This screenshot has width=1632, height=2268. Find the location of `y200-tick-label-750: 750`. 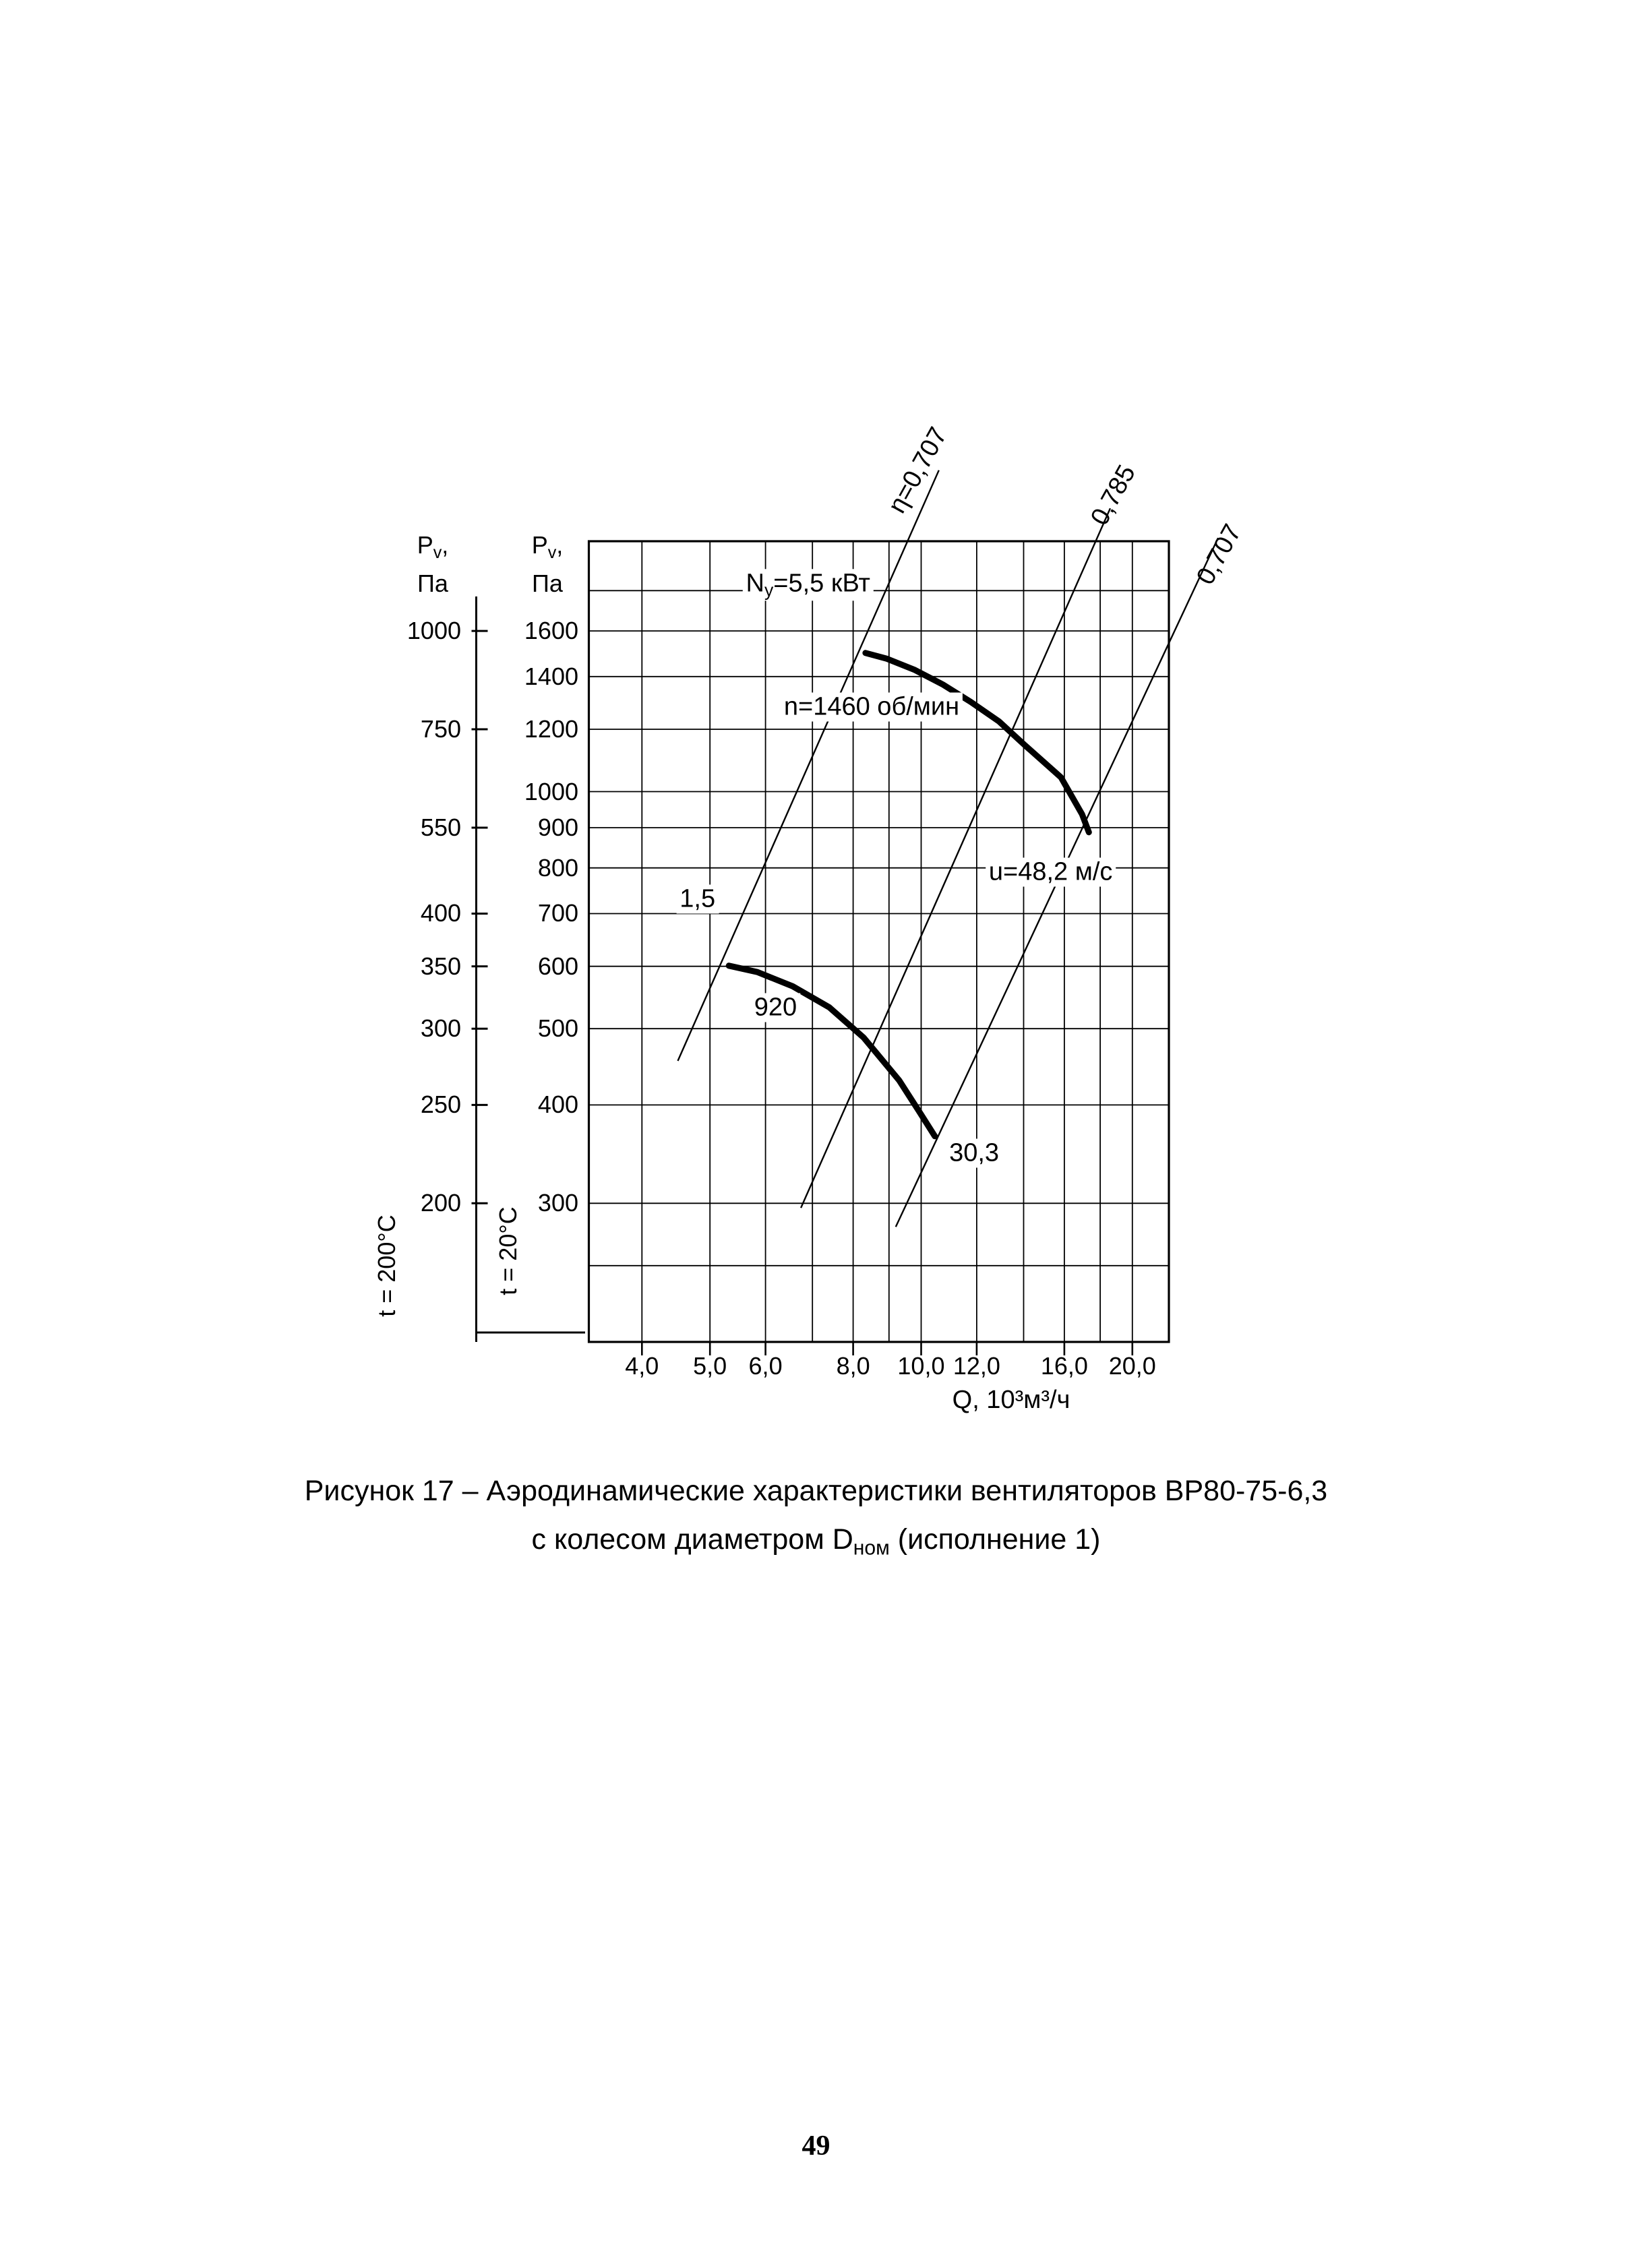

y200-tick-label-750: 750 is located at coordinates (440, 729).